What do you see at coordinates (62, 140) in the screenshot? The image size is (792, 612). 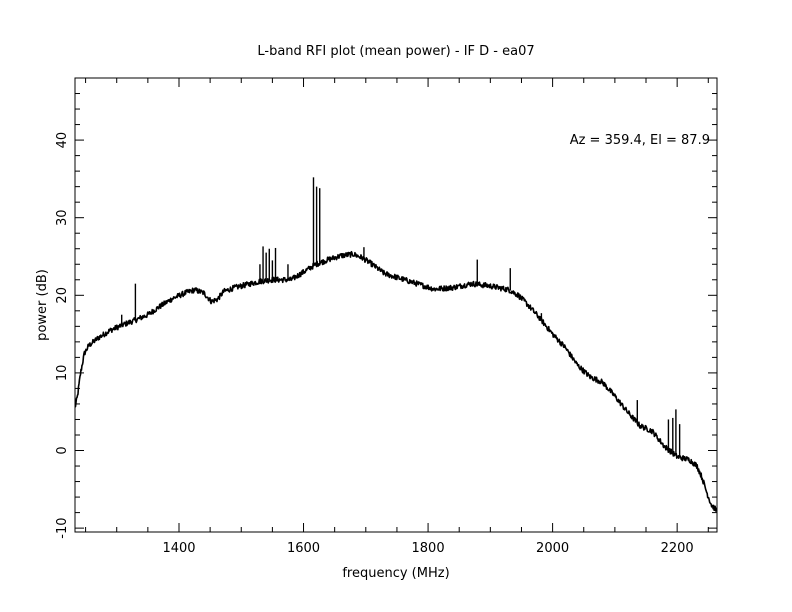 I see `y-tick-label: 40` at bounding box center [62, 140].